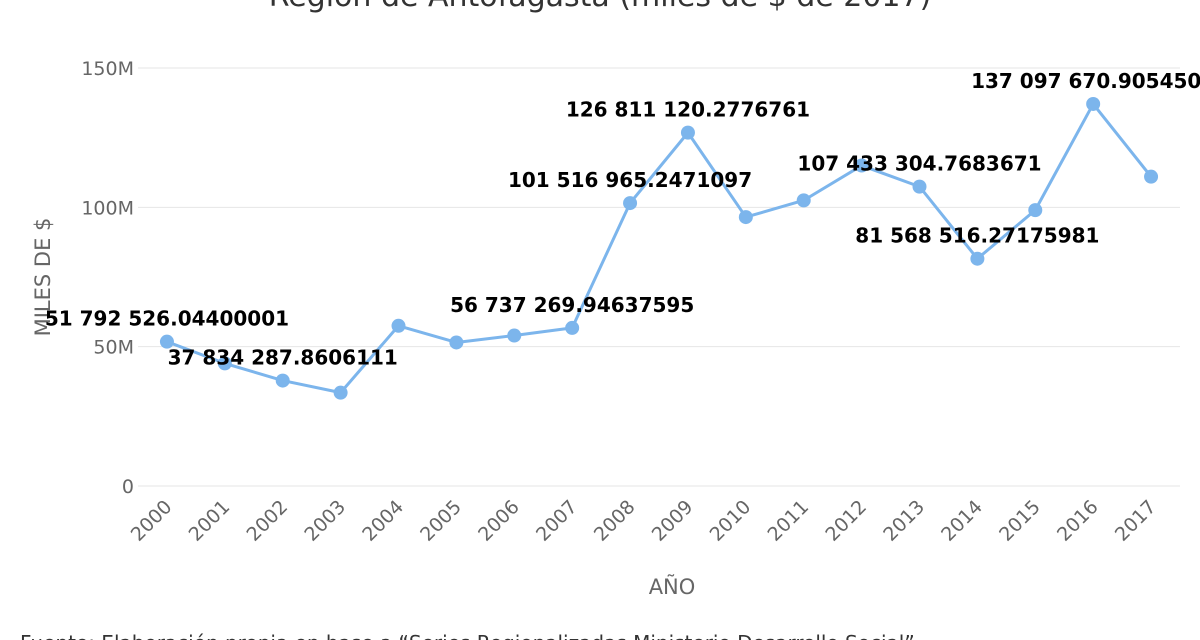 This screenshot has width=1200, height=640. Describe the element at coordinates (846, 521) in the screenshot. I see `x-tick-label: 2012` at that location.